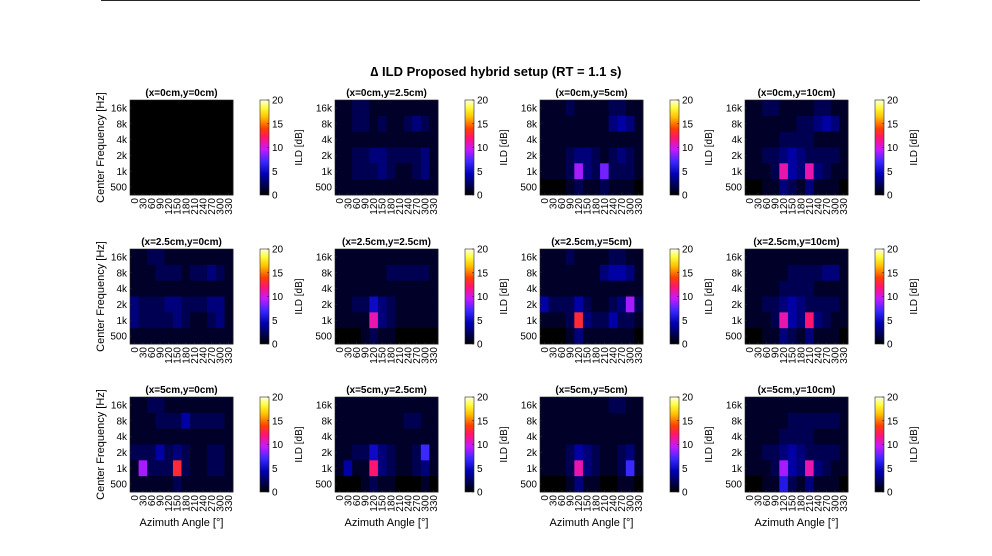 The height and width of the screenshot is (556, 992). I want to click on x-tick-label: 90, so click(776, 204).